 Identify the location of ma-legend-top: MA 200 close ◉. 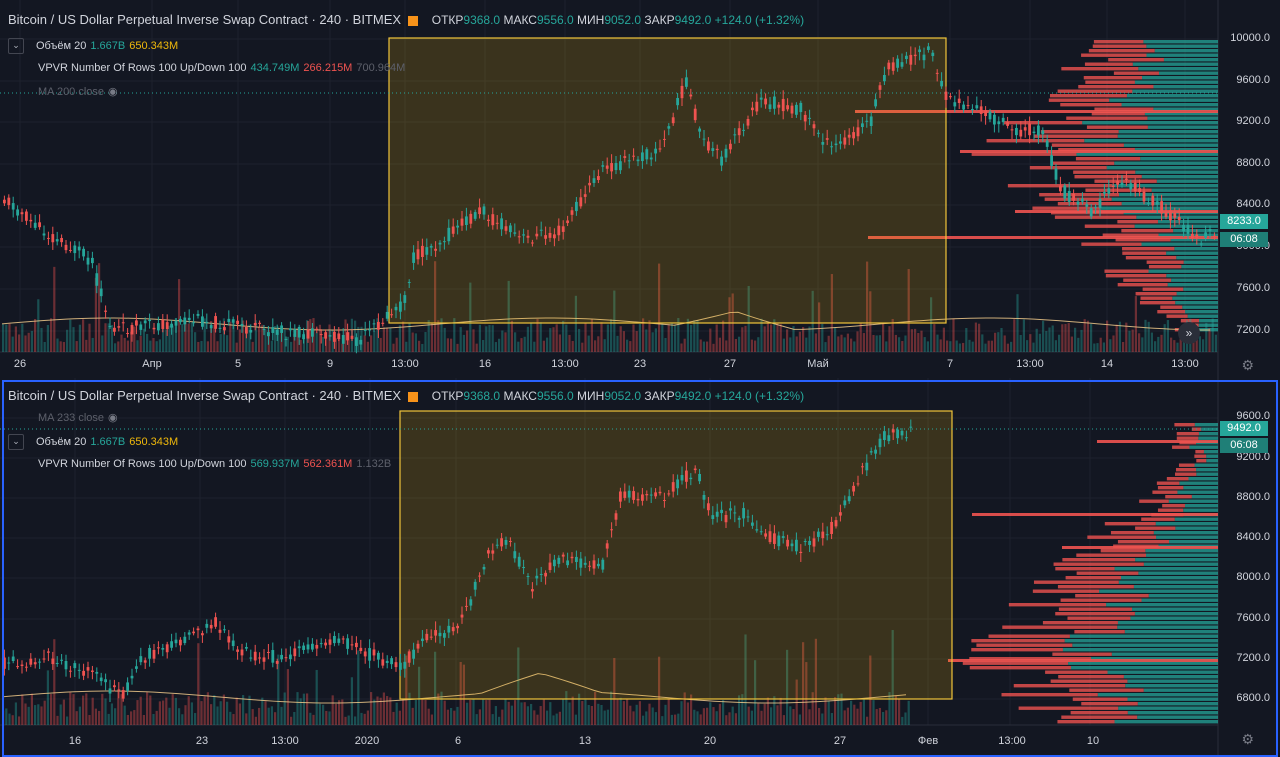
(78, 92).